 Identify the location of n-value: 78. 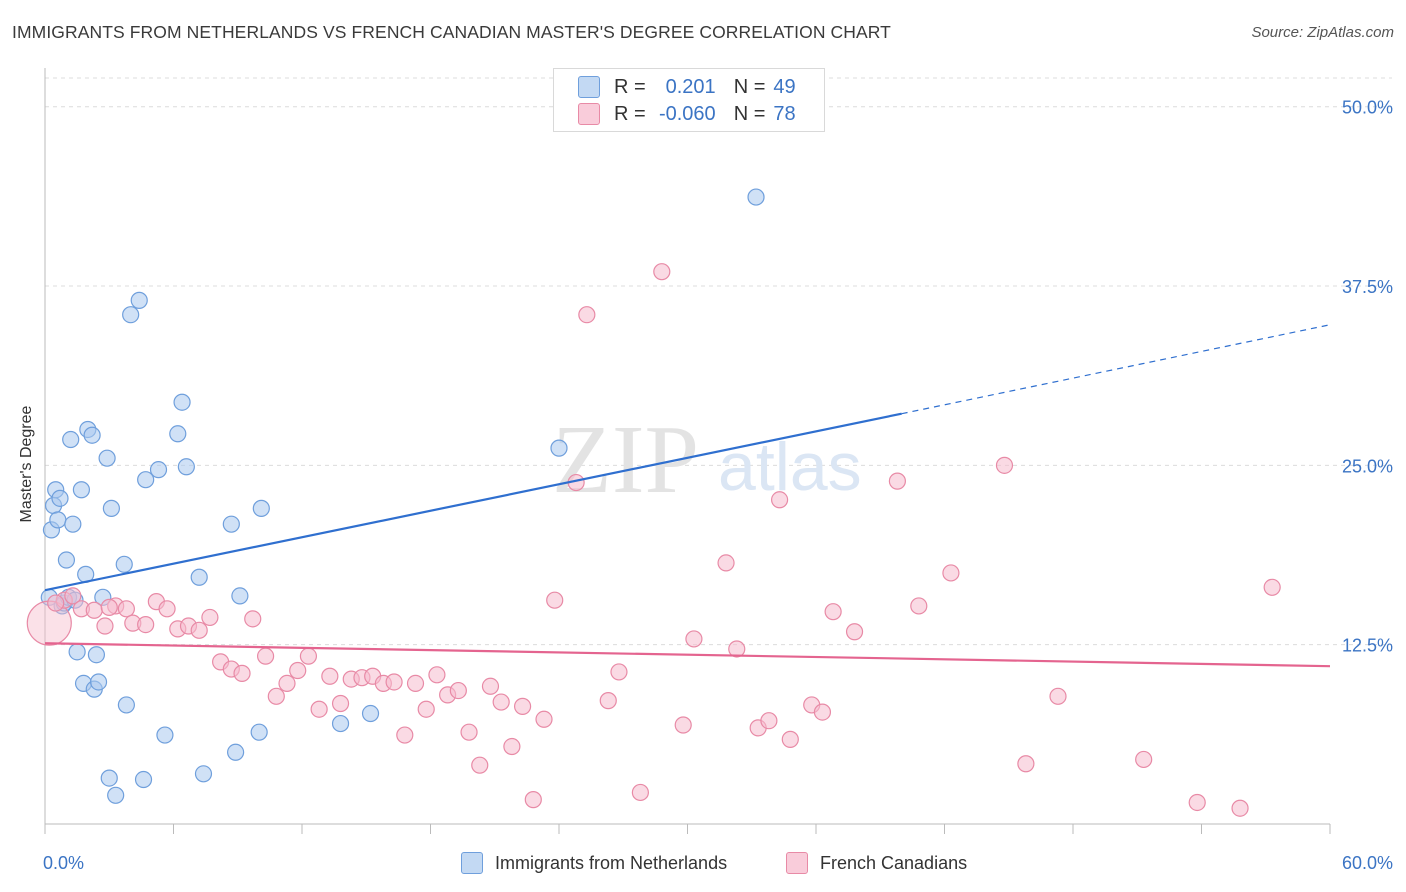
(784, 113).